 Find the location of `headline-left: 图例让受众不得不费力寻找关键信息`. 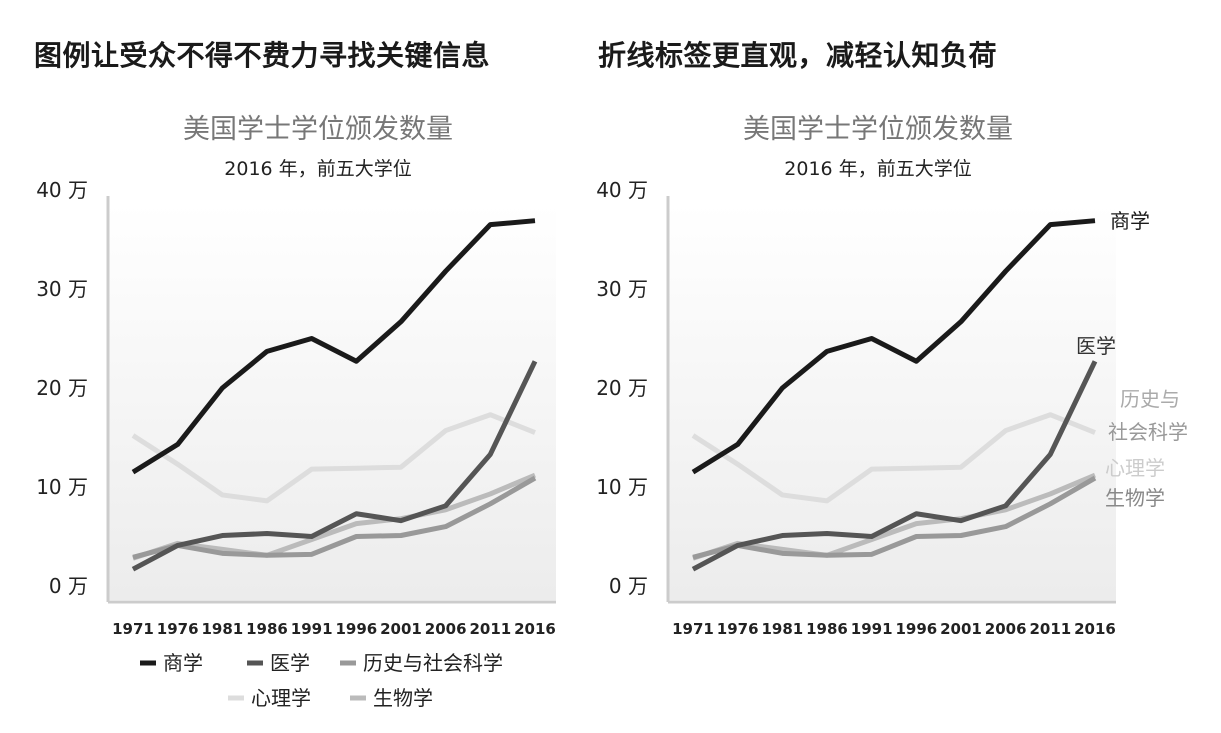

headline-left: 图例让受众不得不费力寻找关键信息 is located at coordinates (262, 54).